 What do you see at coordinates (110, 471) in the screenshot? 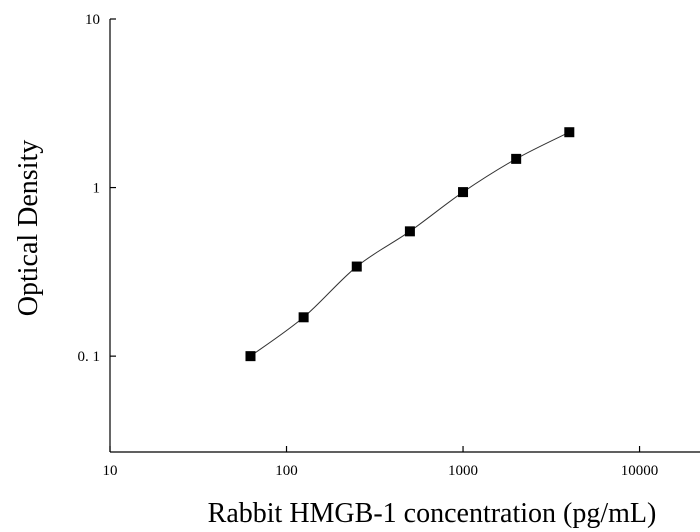
I see `x-tick-label: 10` at bounding box center [110, 471].